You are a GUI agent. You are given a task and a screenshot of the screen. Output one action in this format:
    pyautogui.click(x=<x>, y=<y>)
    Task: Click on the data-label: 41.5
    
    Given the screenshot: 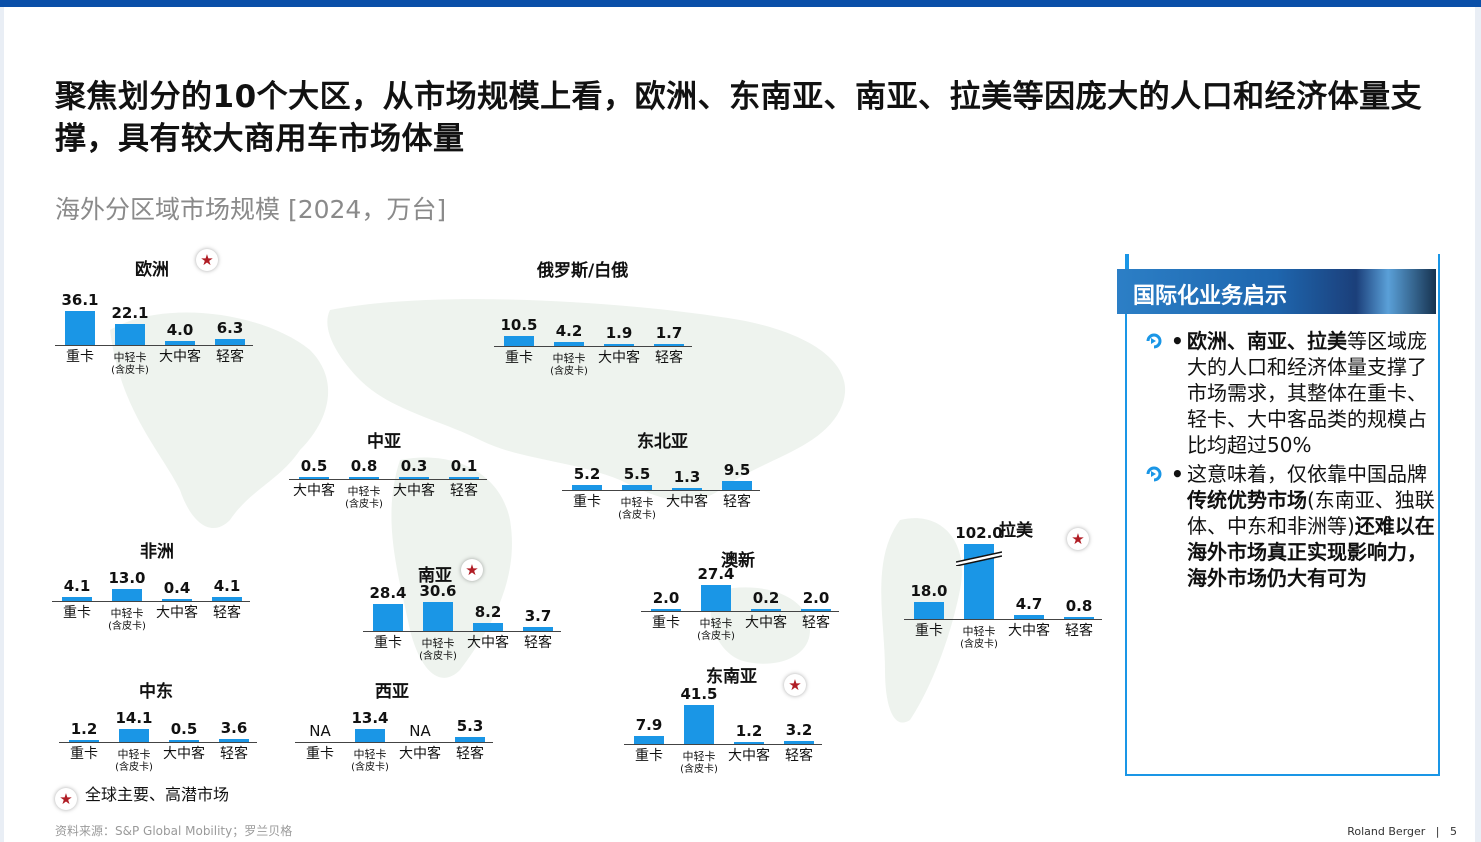 What is the action you would take?
    pyautogui.click(x=699, y=693)
    